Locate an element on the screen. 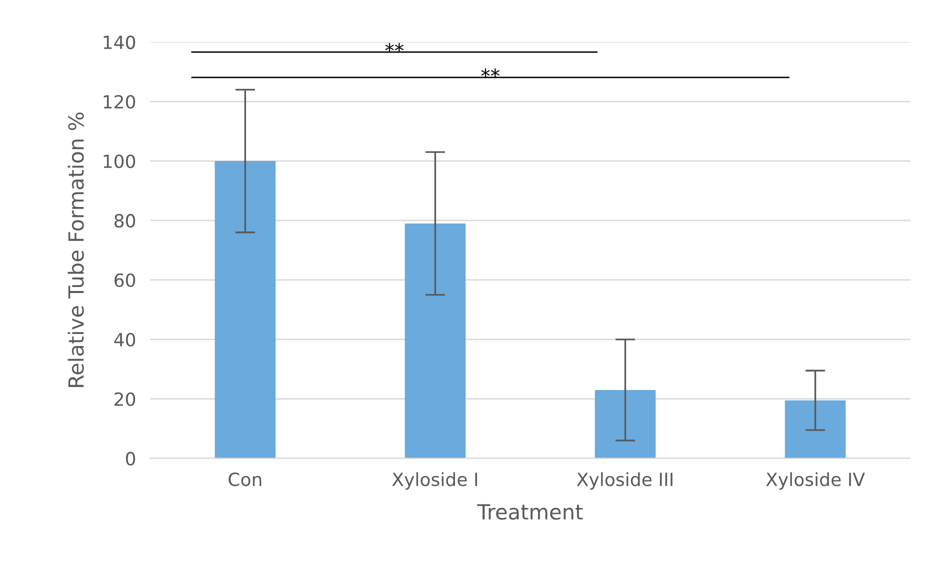  y-tick-label: 140 is located at coordinates (120, 43).